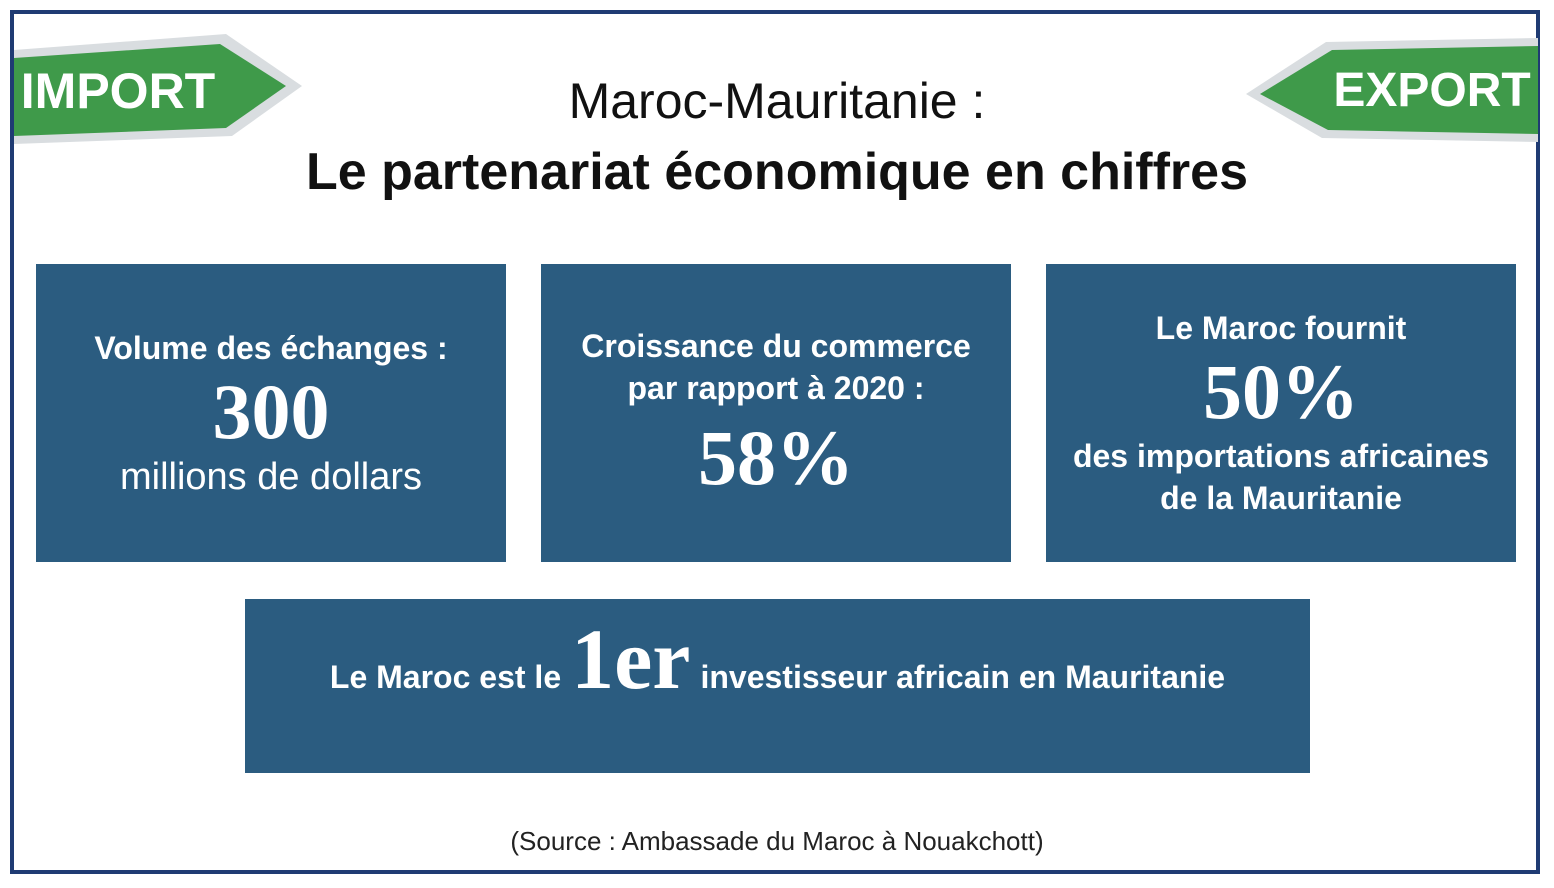 The height and width of the screenshot is (888, 1554). Describe the element at coordinates (270, 477) in the screenshot. I see `volume-unit: millions de dollars` at that location.